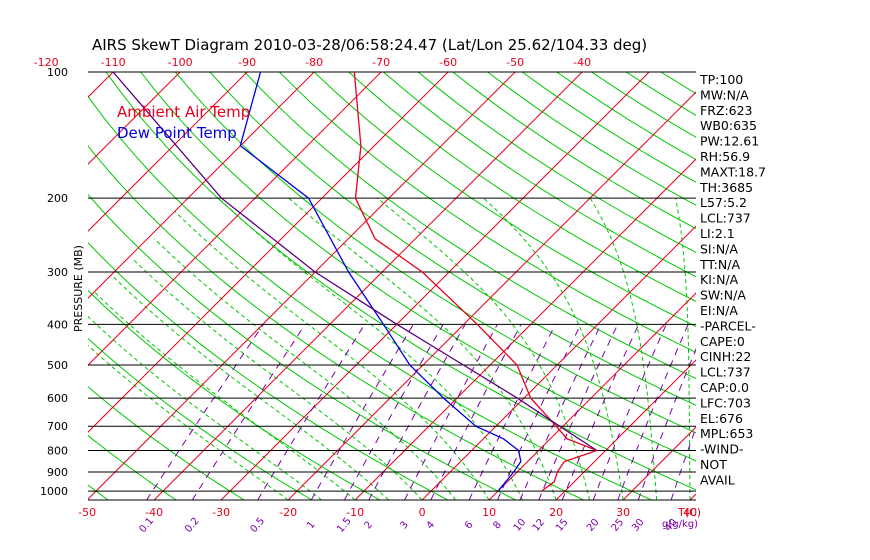  Describe the element at coordinates (257, 525) in the screenshot. I see `mixing-ratio-tick: 0.5` at that location.